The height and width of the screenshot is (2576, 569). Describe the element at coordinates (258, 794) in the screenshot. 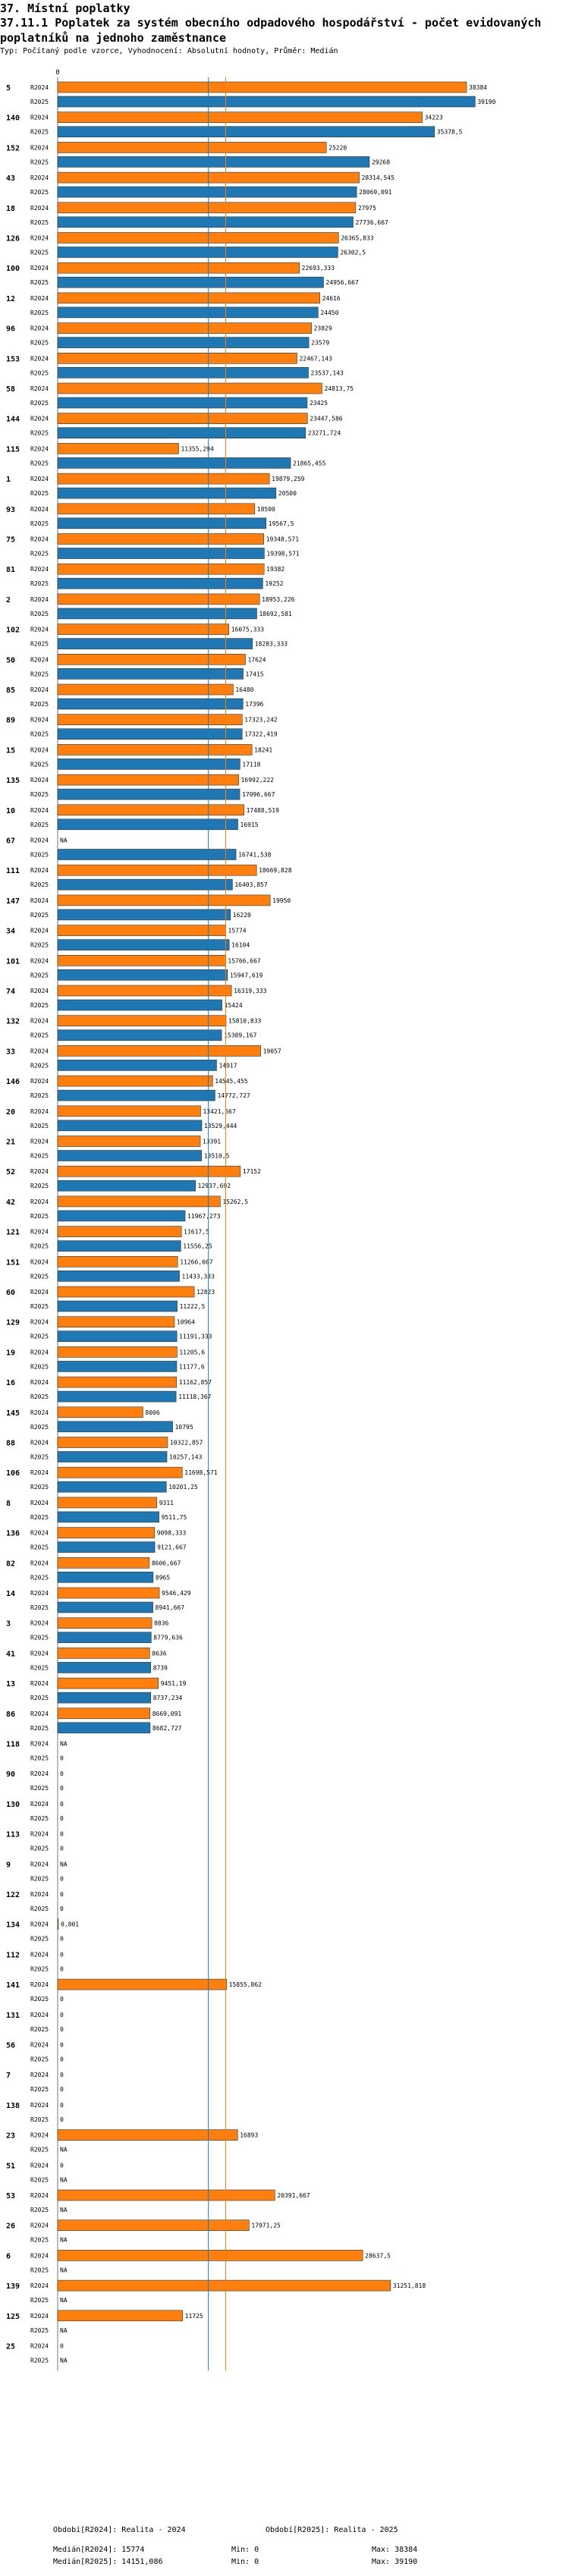

I see `data-label: 17096,667` at that location.